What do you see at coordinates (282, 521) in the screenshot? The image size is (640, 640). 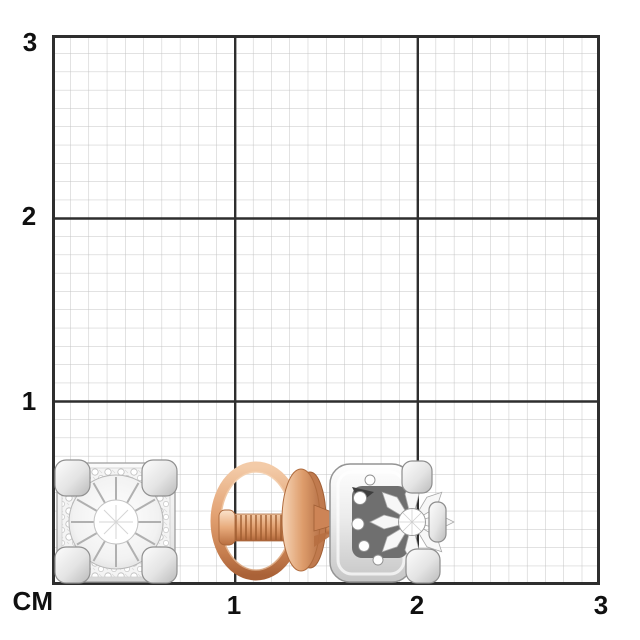 I see `screw-back-clasp-icon` at bounding box center [282, 521].